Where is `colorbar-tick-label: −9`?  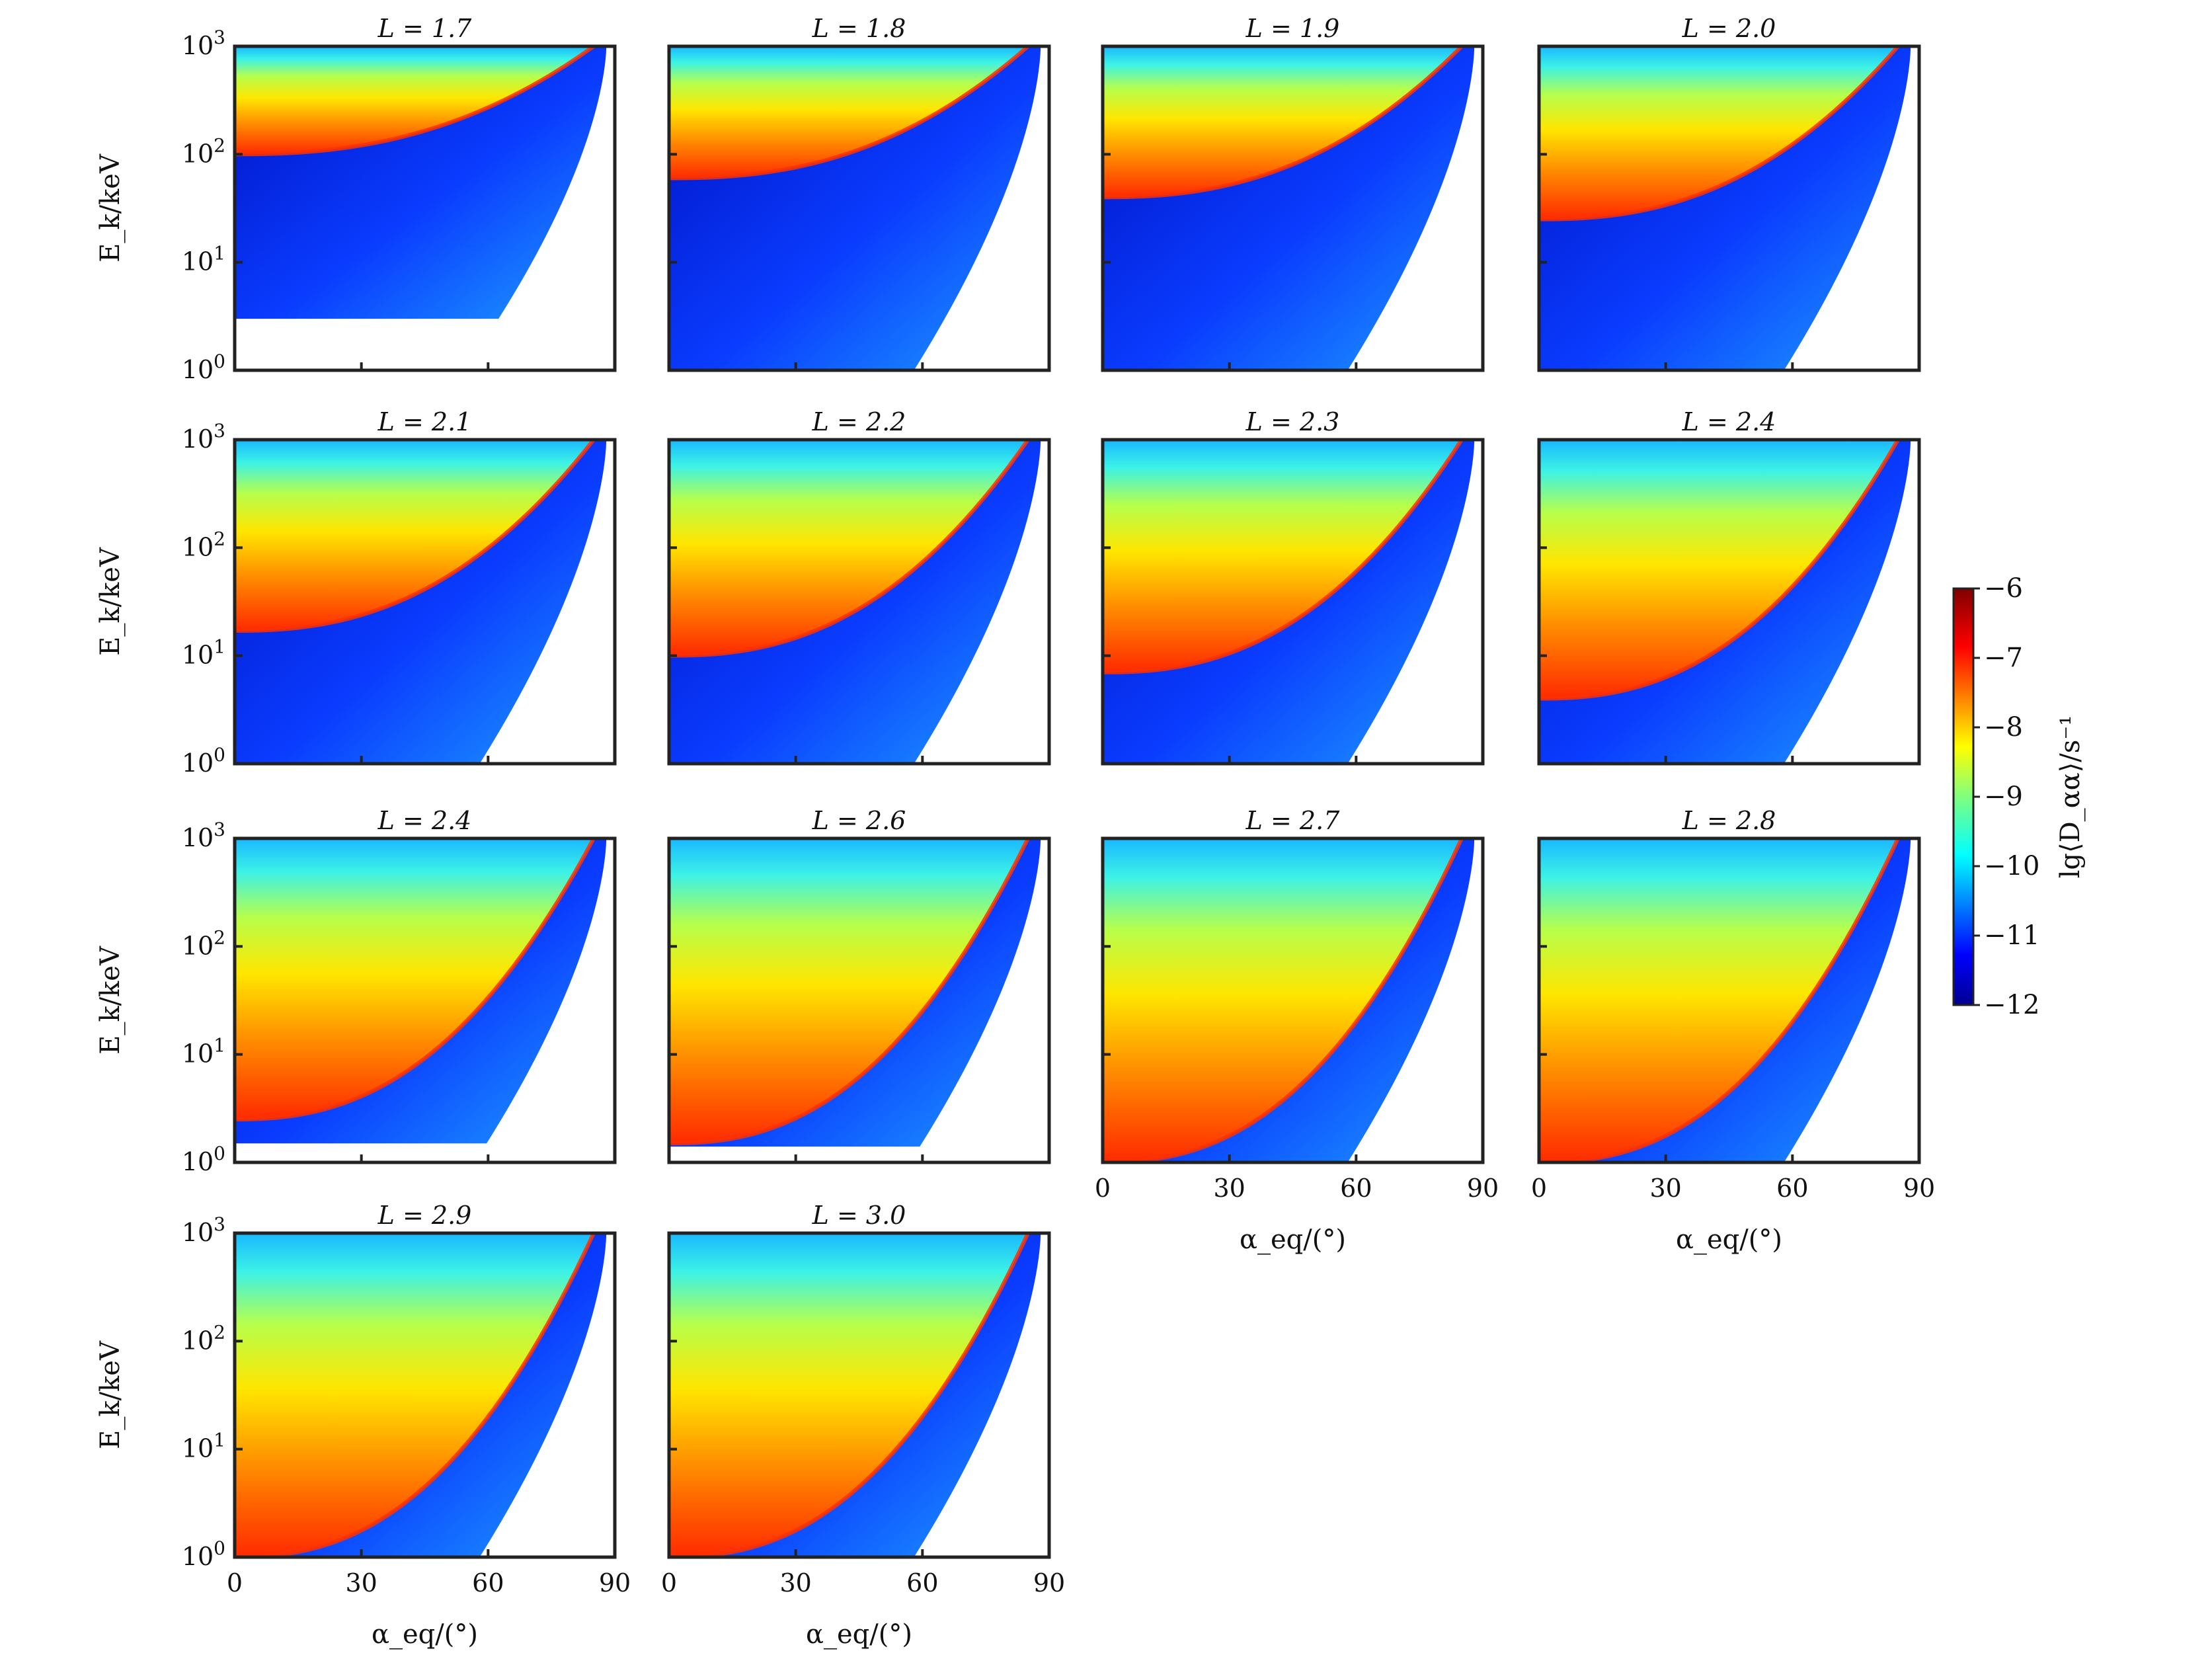 colorbar-tick-label: −9 is located at coordinates (2003, 797).